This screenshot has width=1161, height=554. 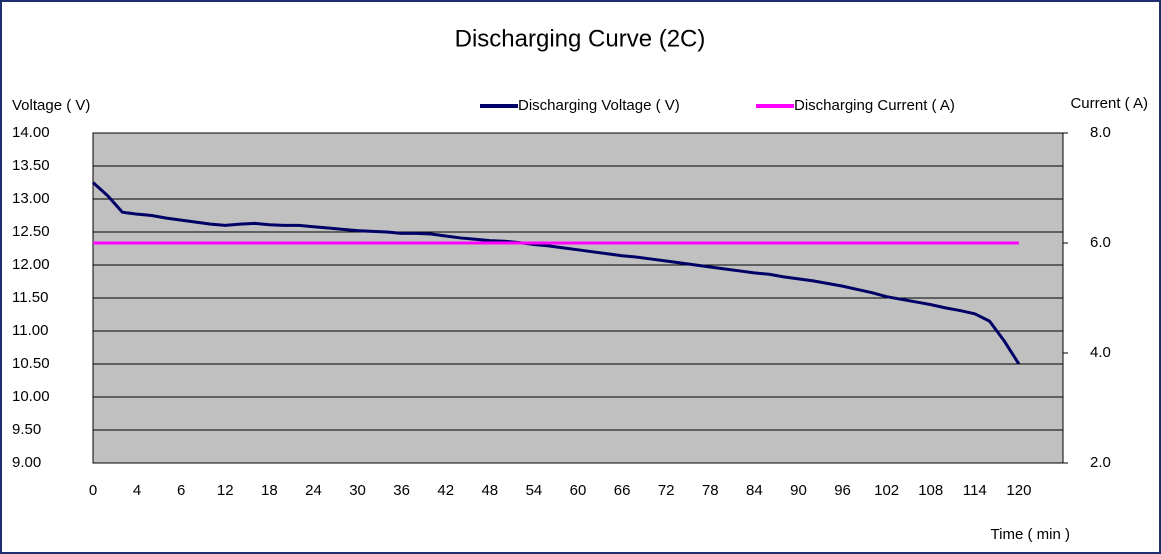 I want to click on y-tick-label: 12.50, so click(x=31, y=231).